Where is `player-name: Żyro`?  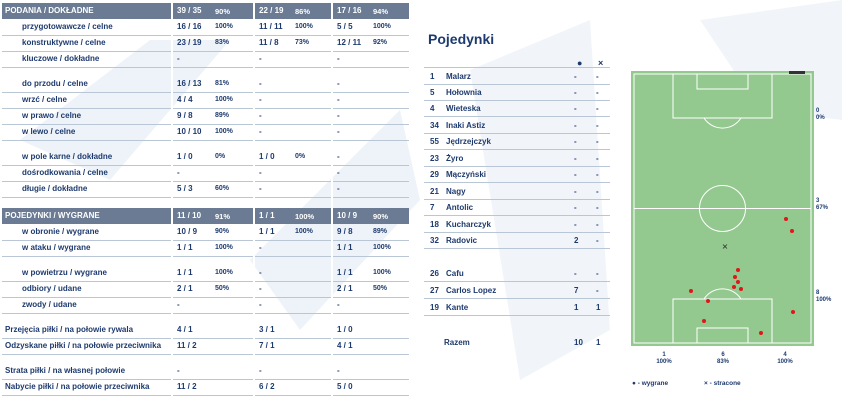
player-name: Żyro is located at coordinates (455, 158).